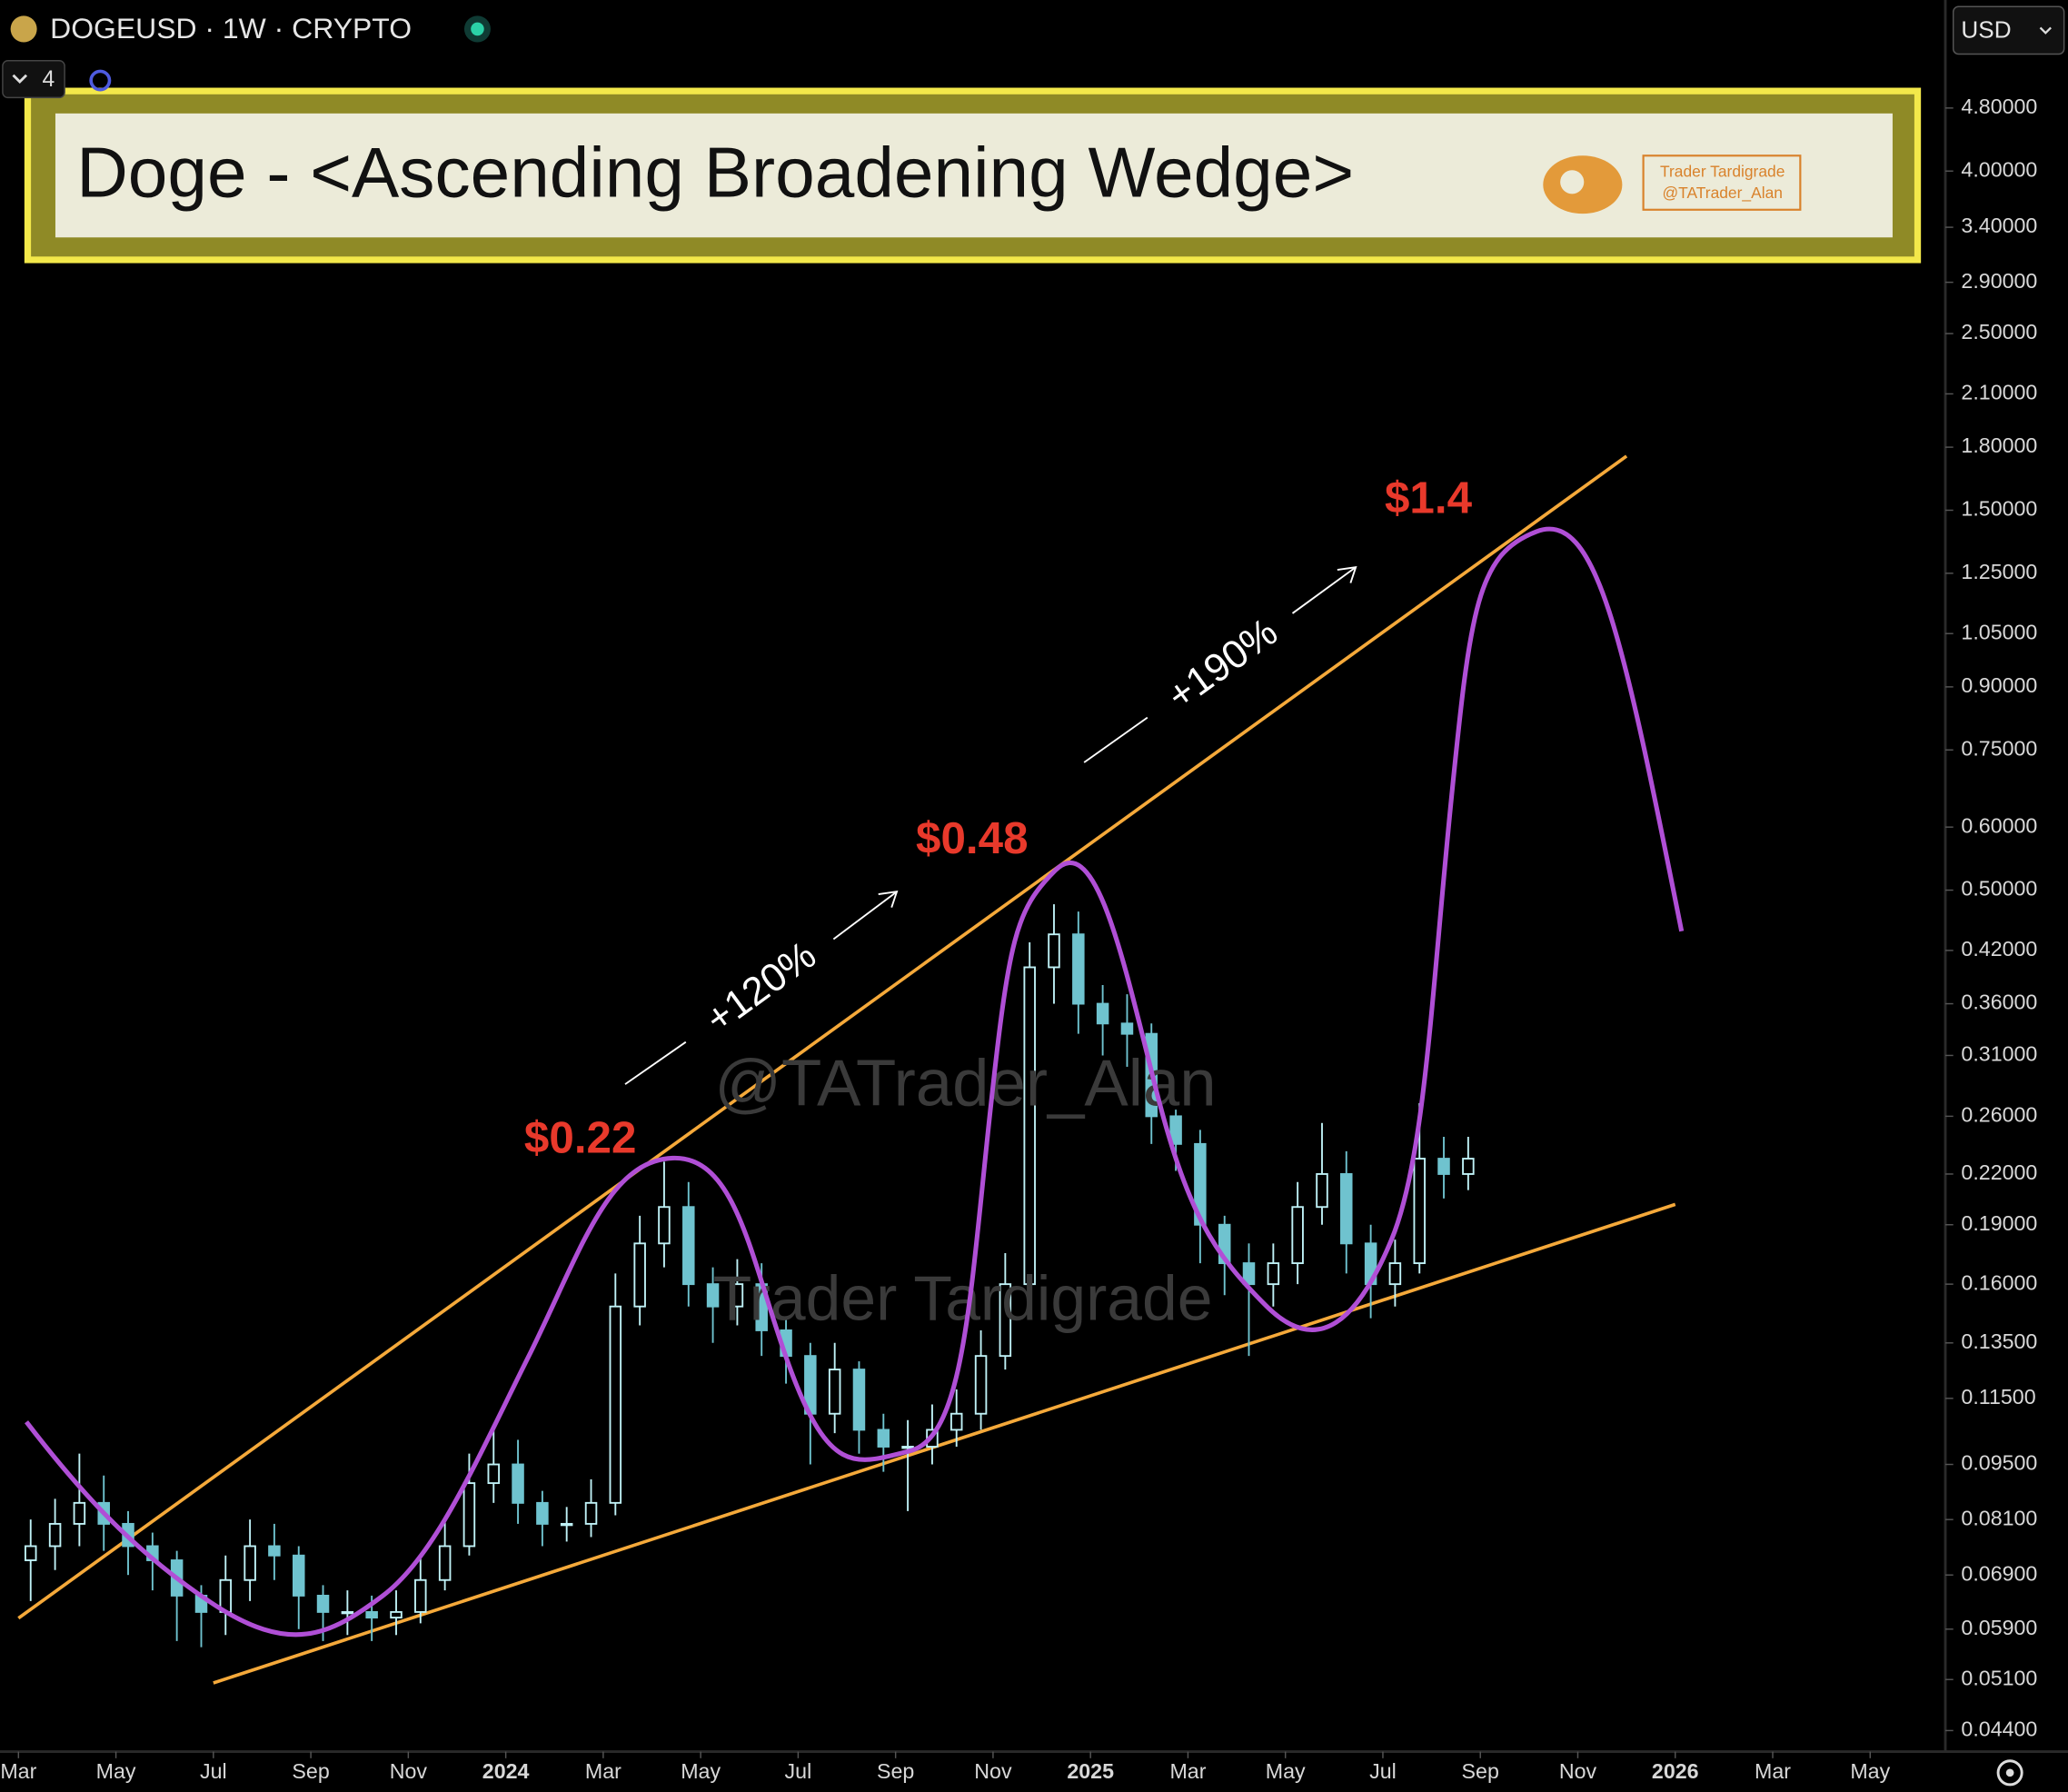  I want to click on y-tick-label: 0.08100, so click(1999, 1517).